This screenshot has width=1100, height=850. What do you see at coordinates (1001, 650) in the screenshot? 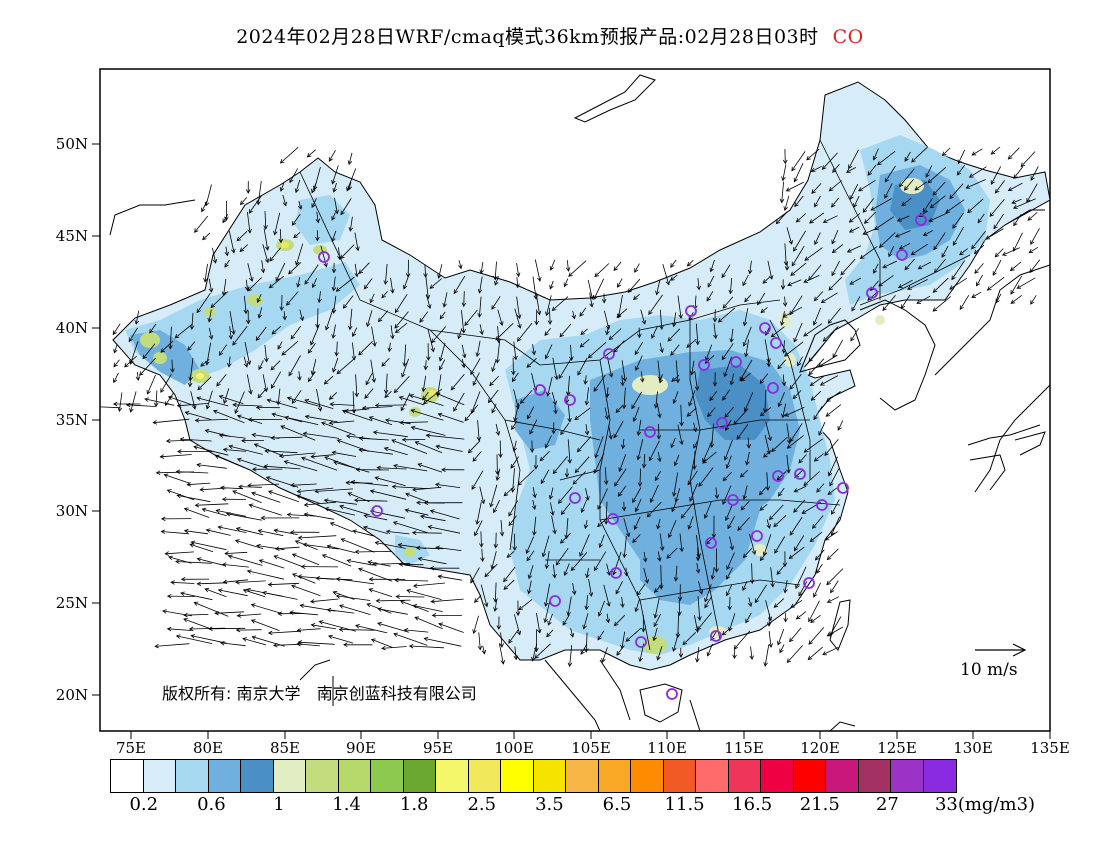
I see `wind-reference-arrow` at bounding box center [1001, 650].